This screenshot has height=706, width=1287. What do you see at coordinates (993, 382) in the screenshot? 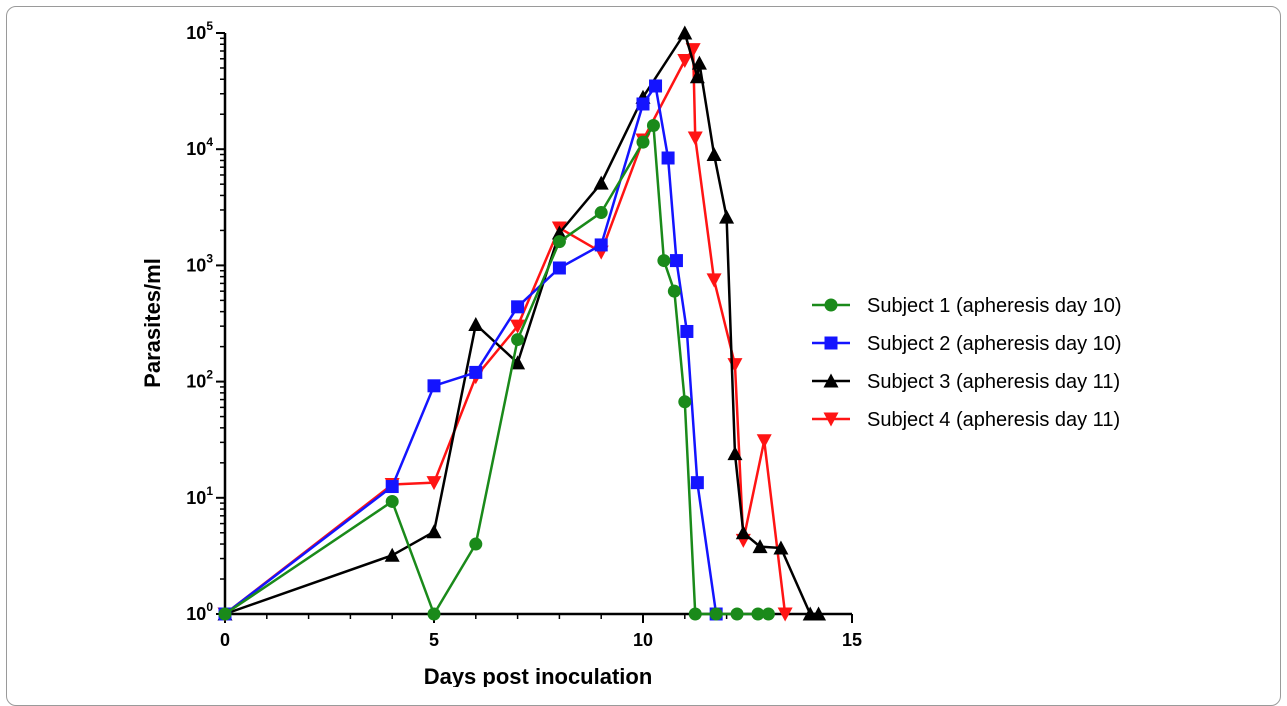
I see `legend-label: Subject 3 (apheresis day 11)` at bounding box center [993, 382].